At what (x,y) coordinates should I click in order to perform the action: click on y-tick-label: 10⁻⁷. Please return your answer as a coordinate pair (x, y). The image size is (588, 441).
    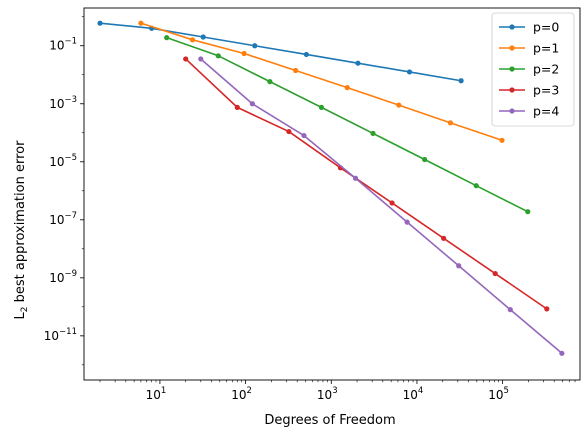
    Looking at the image, I should click on (63, 219).